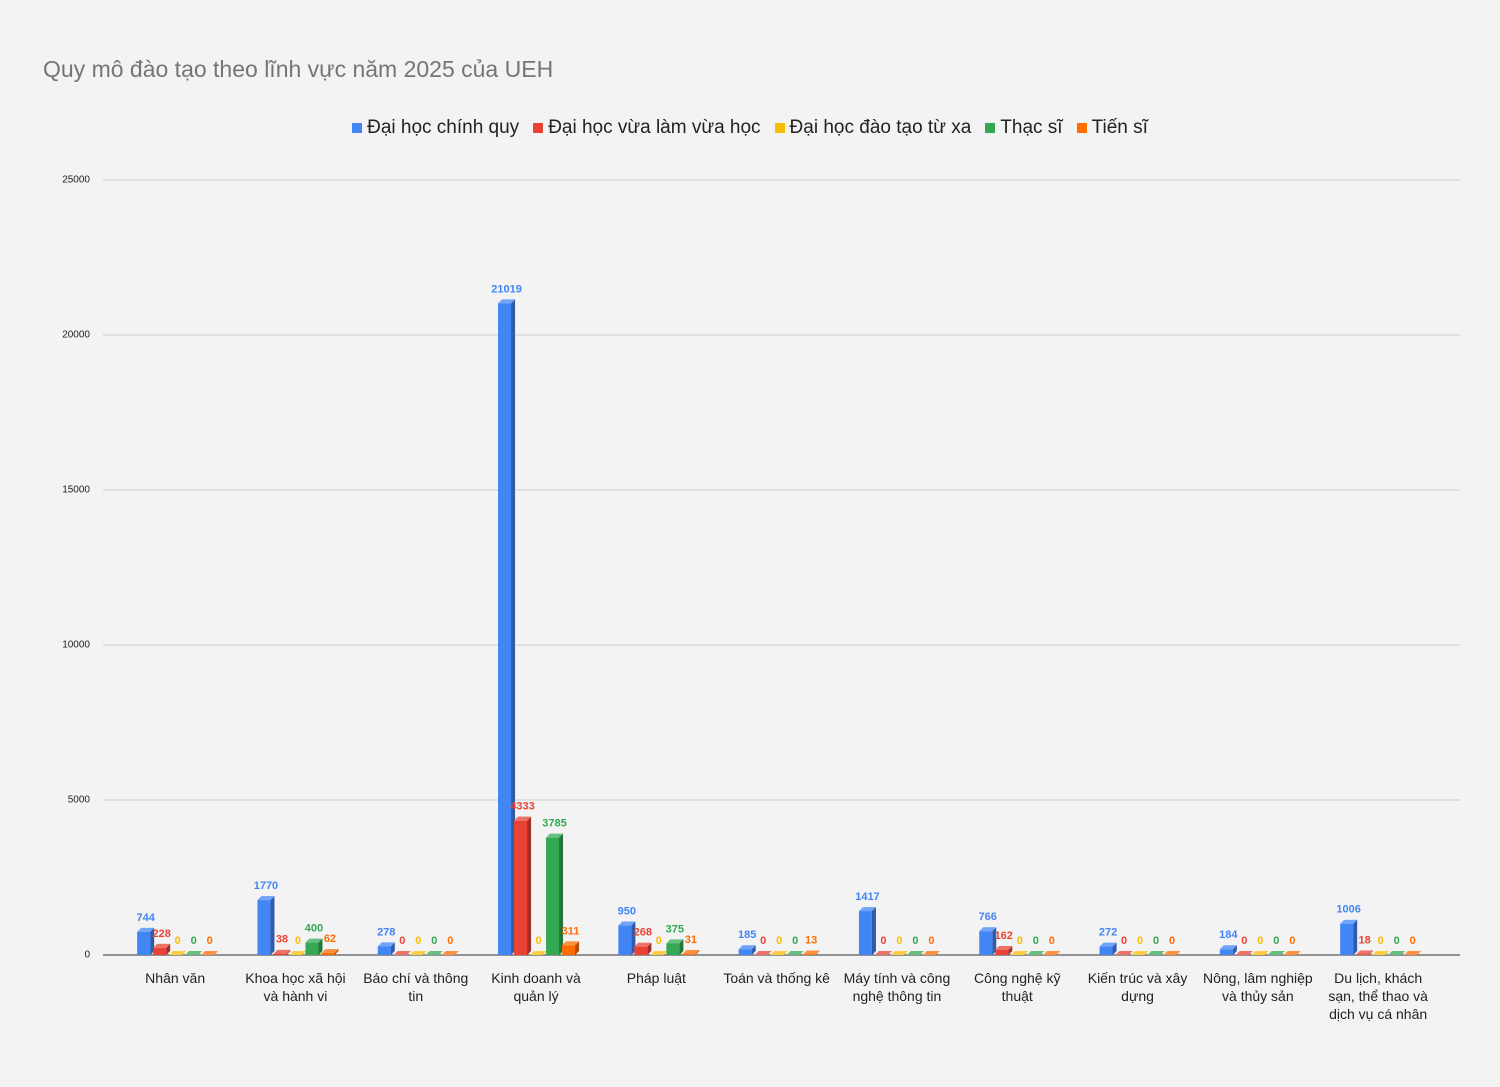 The height and width of the screenshot is (1087, 1500). I want to click on legend-item: Tiến sĩ, so click(1112, 128).